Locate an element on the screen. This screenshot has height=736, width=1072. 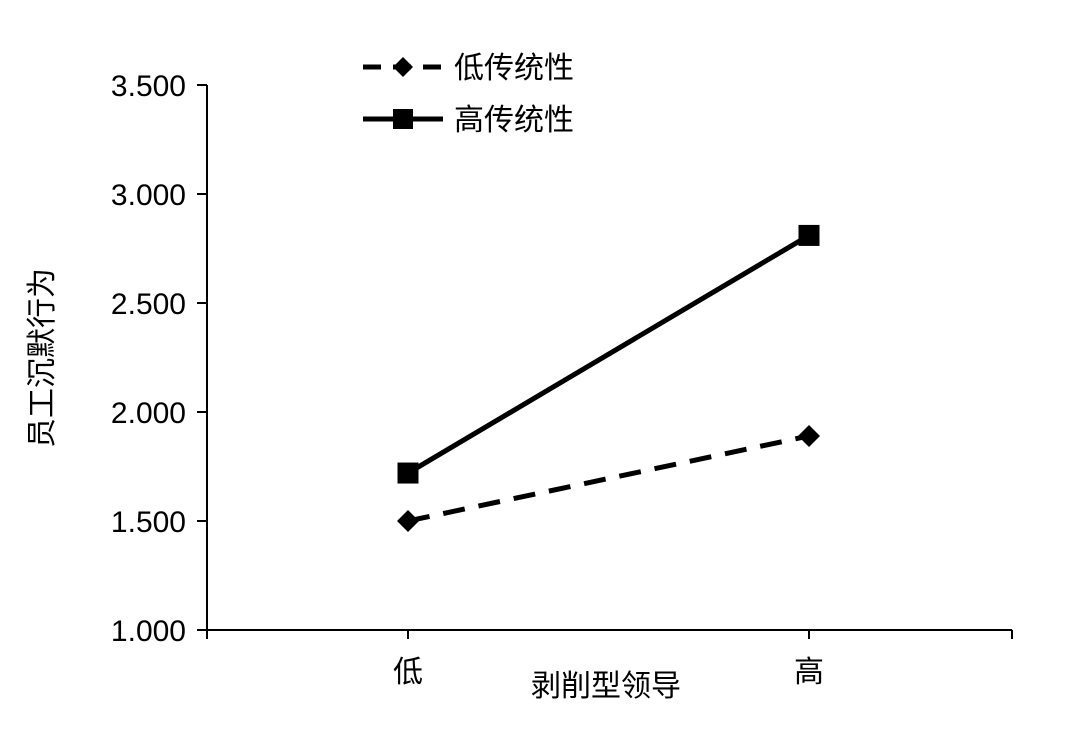
x-tick-label: 高 is located at coordinates (809, 672).